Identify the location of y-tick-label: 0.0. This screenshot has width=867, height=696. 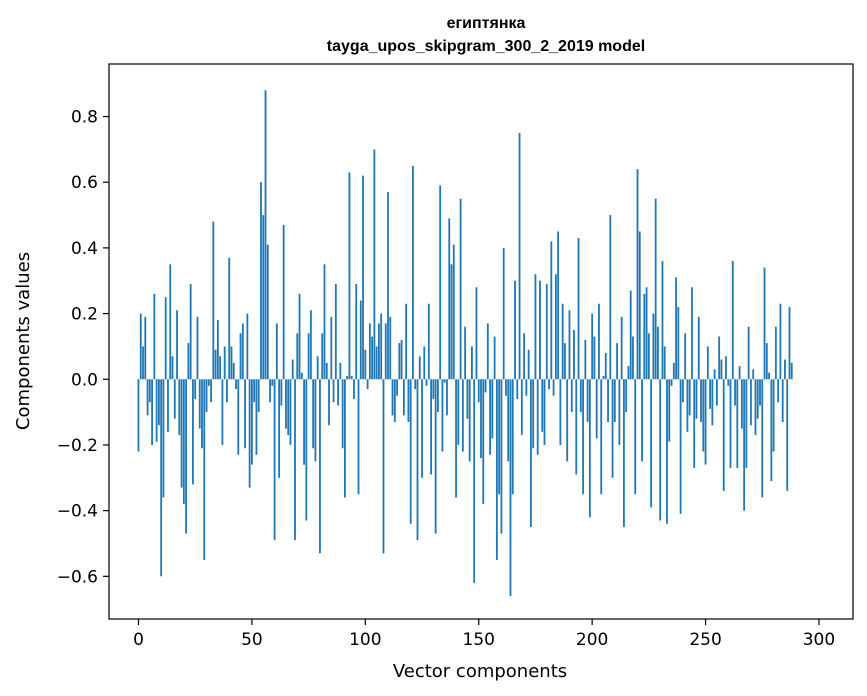
(84, 380).